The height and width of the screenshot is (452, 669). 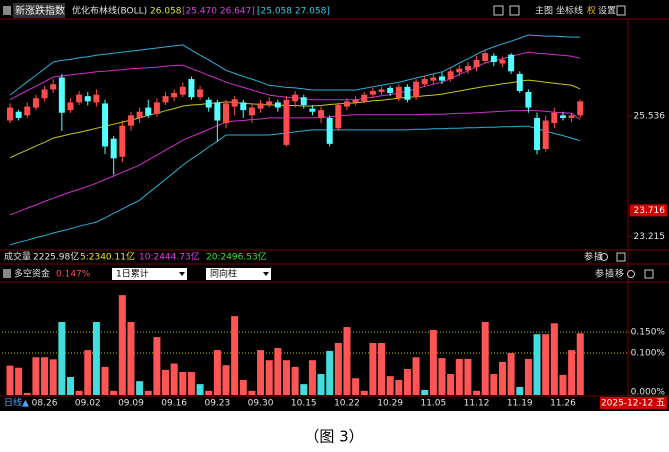 I want to click on zoom-out-icon, so click(x=514, y=10).